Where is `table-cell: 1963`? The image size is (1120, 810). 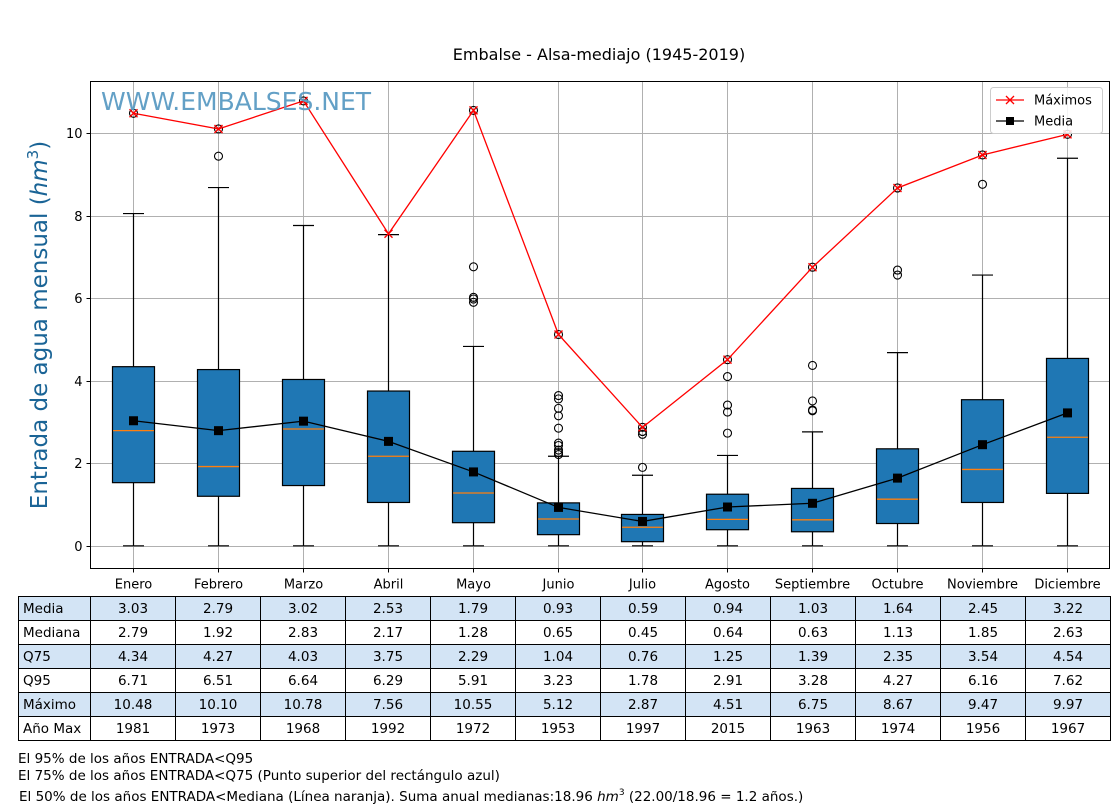
table-cell: 1963 is located at coordinates (813, 728).